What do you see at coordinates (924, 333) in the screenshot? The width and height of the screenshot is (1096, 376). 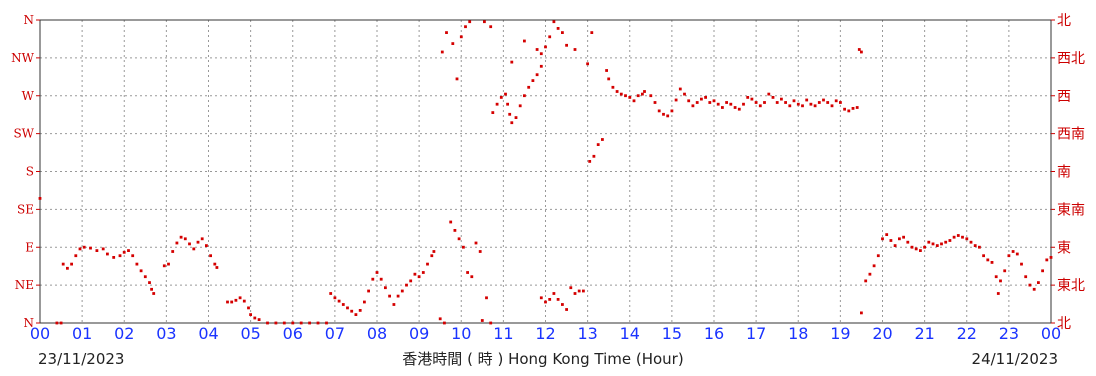 I see `x-tick-label: 21` at bounding box center [924, 333].